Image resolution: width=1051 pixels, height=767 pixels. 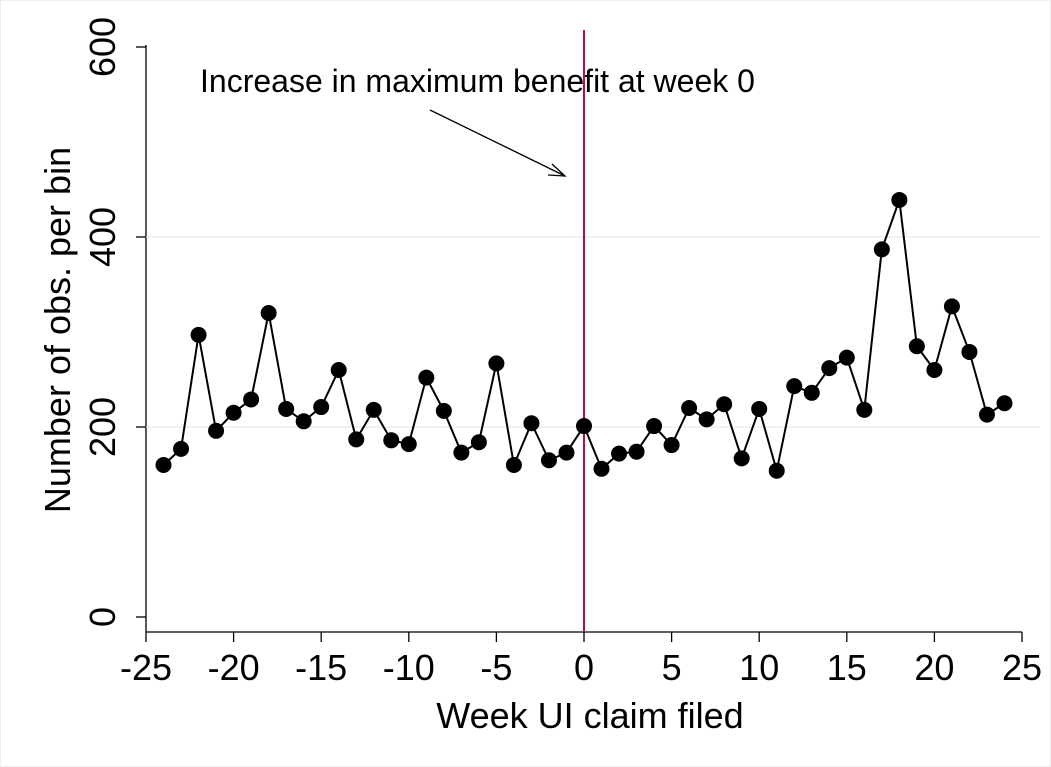 I want to click on x-tick-label: 10, so click(x=759, y=667).